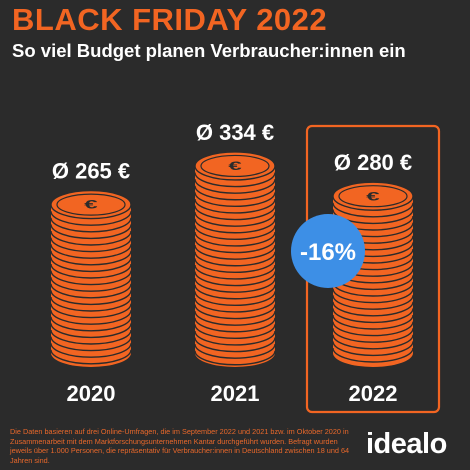 This screenshot has height=470, width=470. I want to click on change-badge-label: -16%, so click(328, 252).